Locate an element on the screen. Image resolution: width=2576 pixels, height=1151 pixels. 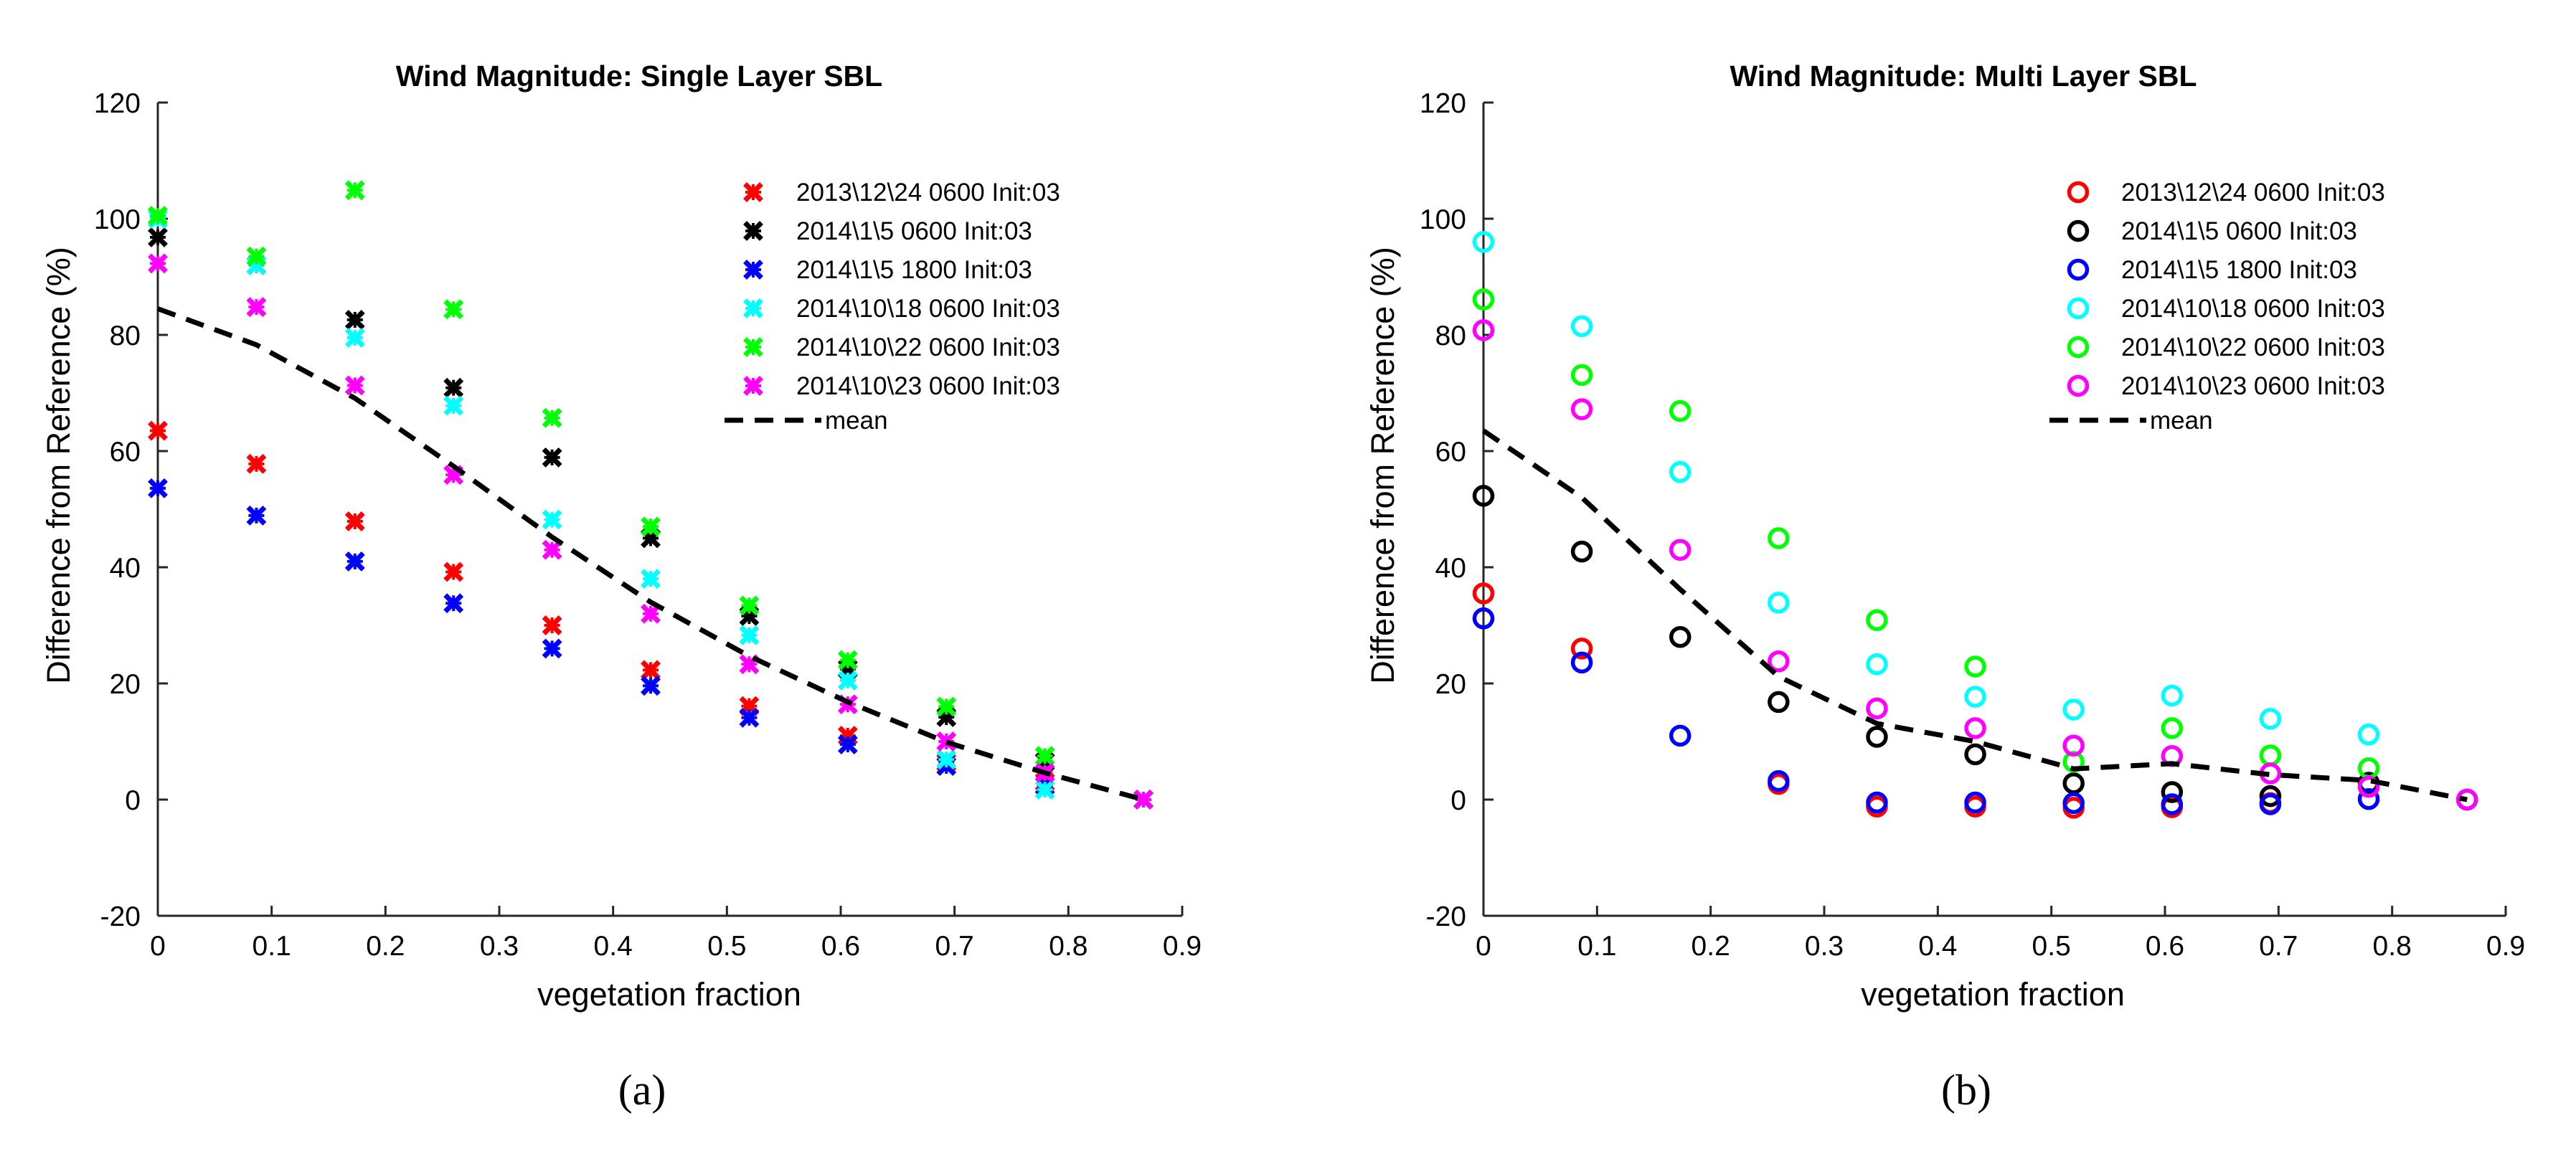
x-tick-label: 0.2 is located at coordinates (1711, 947).